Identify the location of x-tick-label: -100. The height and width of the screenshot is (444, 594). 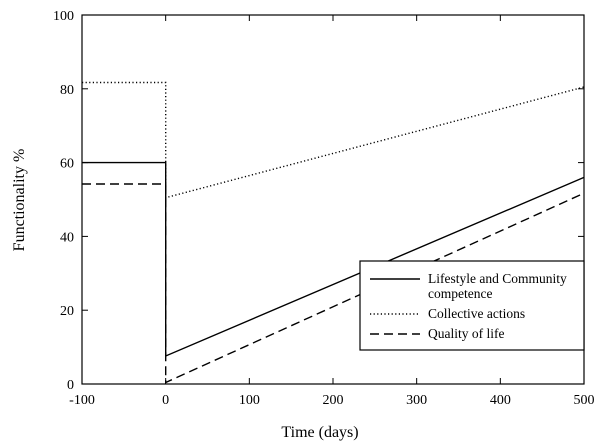
(82, 400).